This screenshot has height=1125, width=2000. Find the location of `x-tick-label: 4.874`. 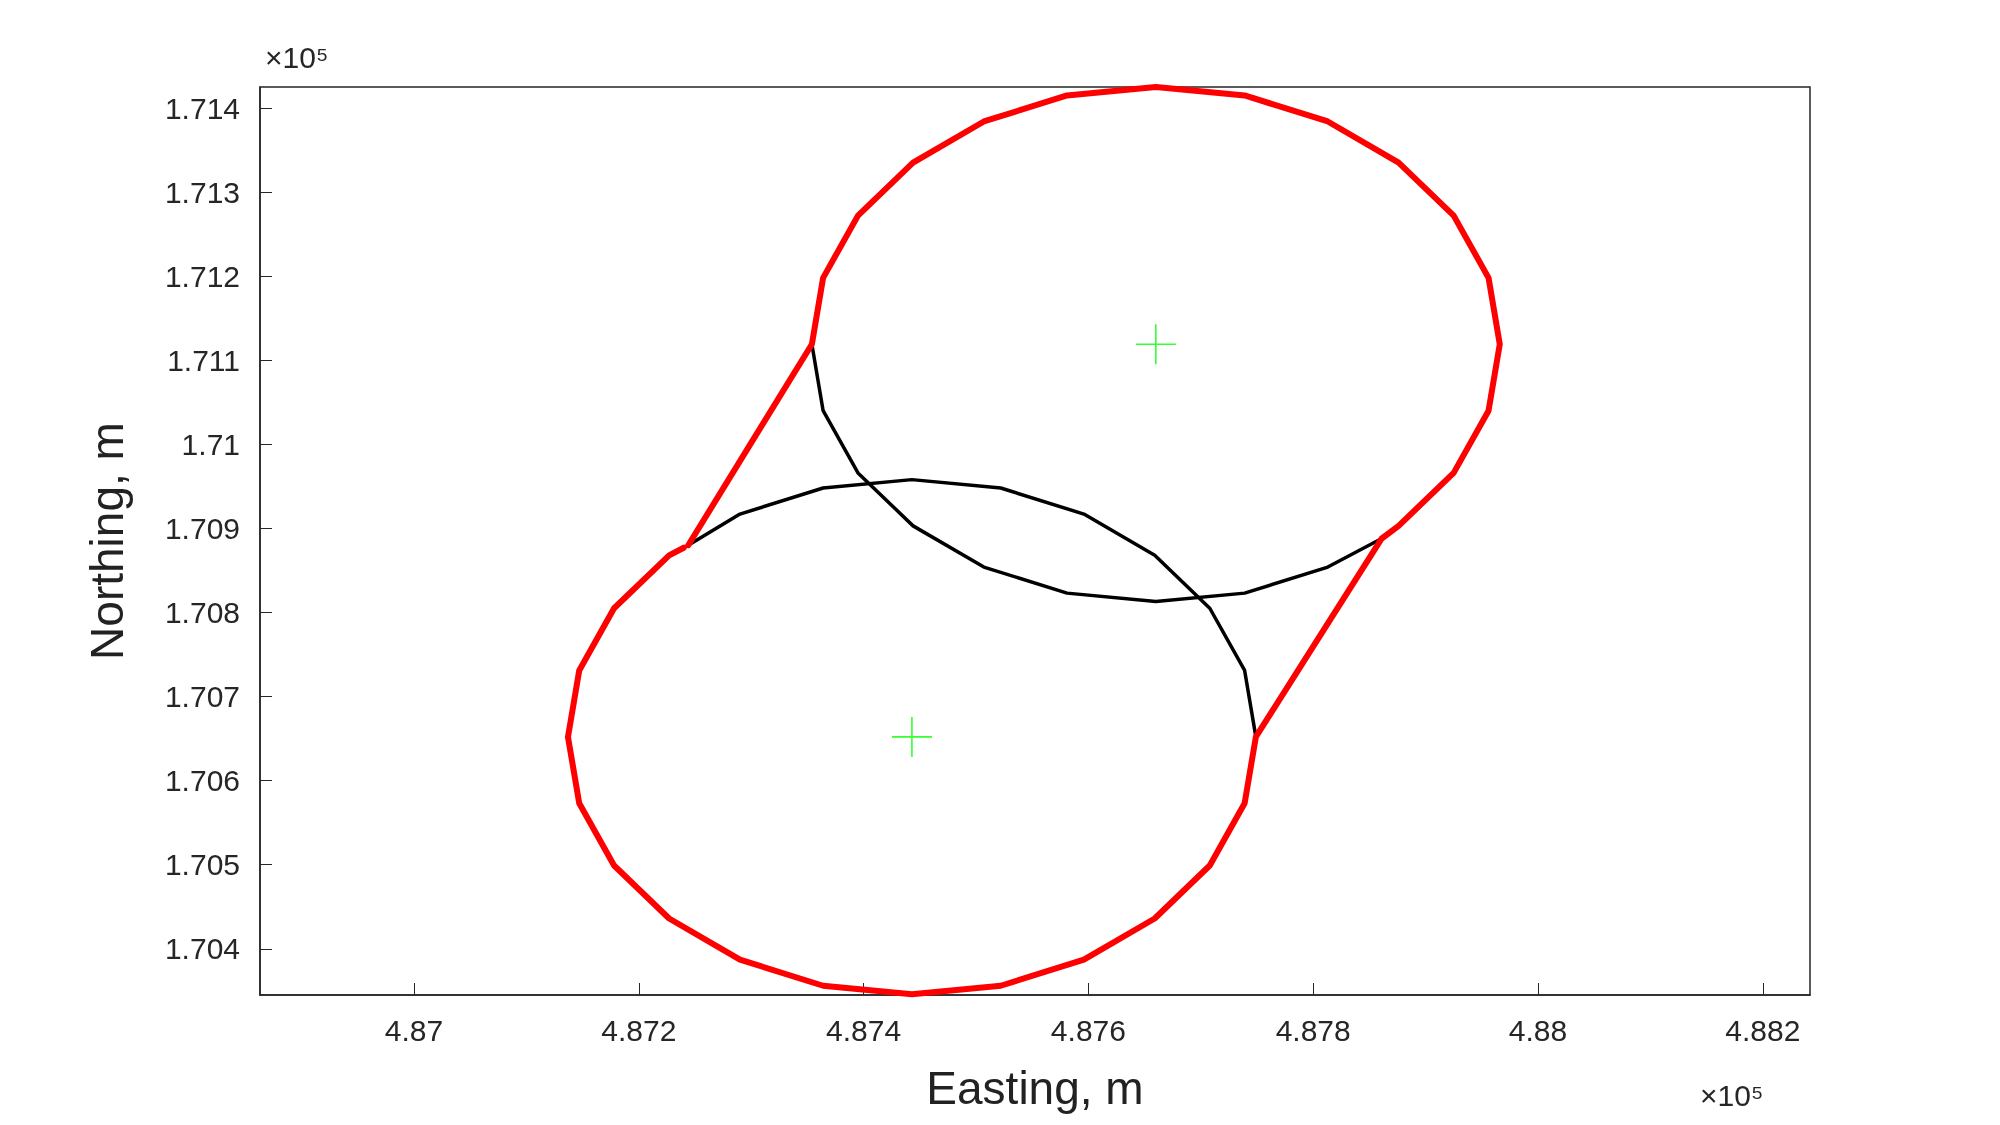

x-tick-label: 4.874 is located at coordinates (864, 1030).